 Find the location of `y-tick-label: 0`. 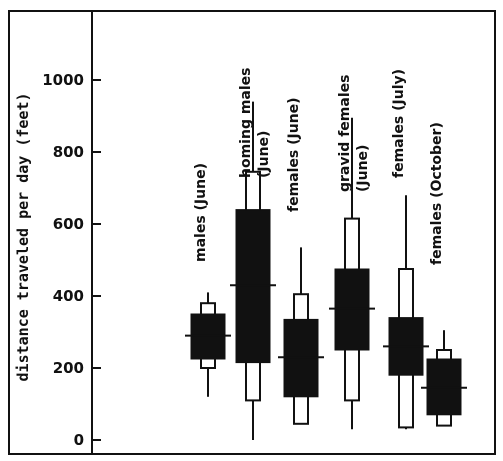

y-tick-label: 0 is located at coordinates (79, 440).